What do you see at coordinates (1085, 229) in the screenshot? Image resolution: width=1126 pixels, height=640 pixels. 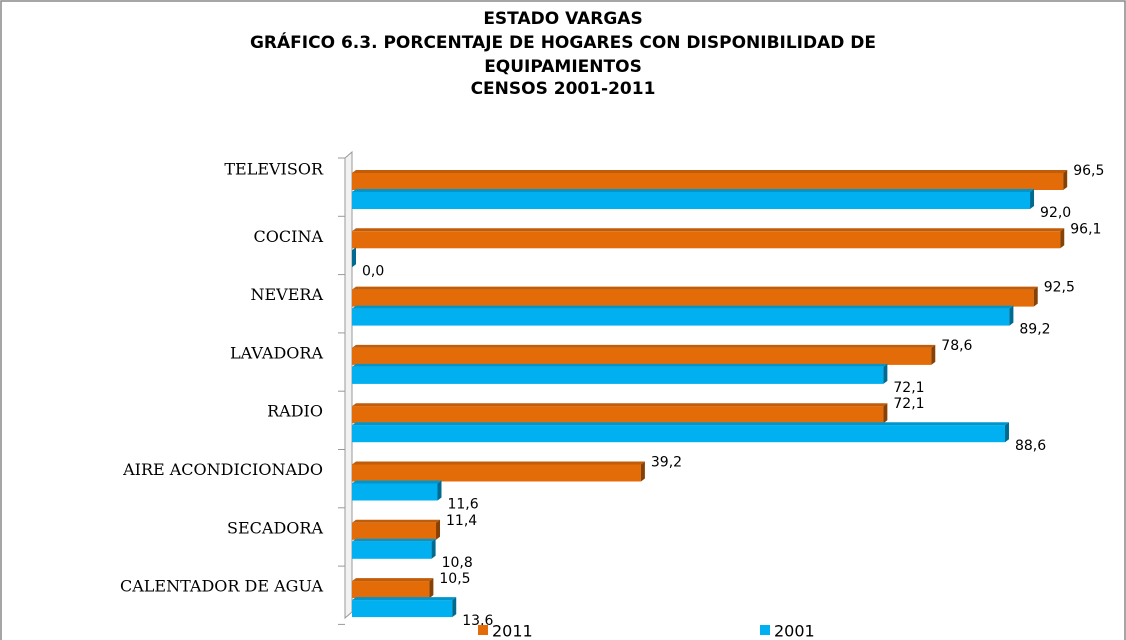 I see `value-label: 96,1` at bounding box center [1085, 229].